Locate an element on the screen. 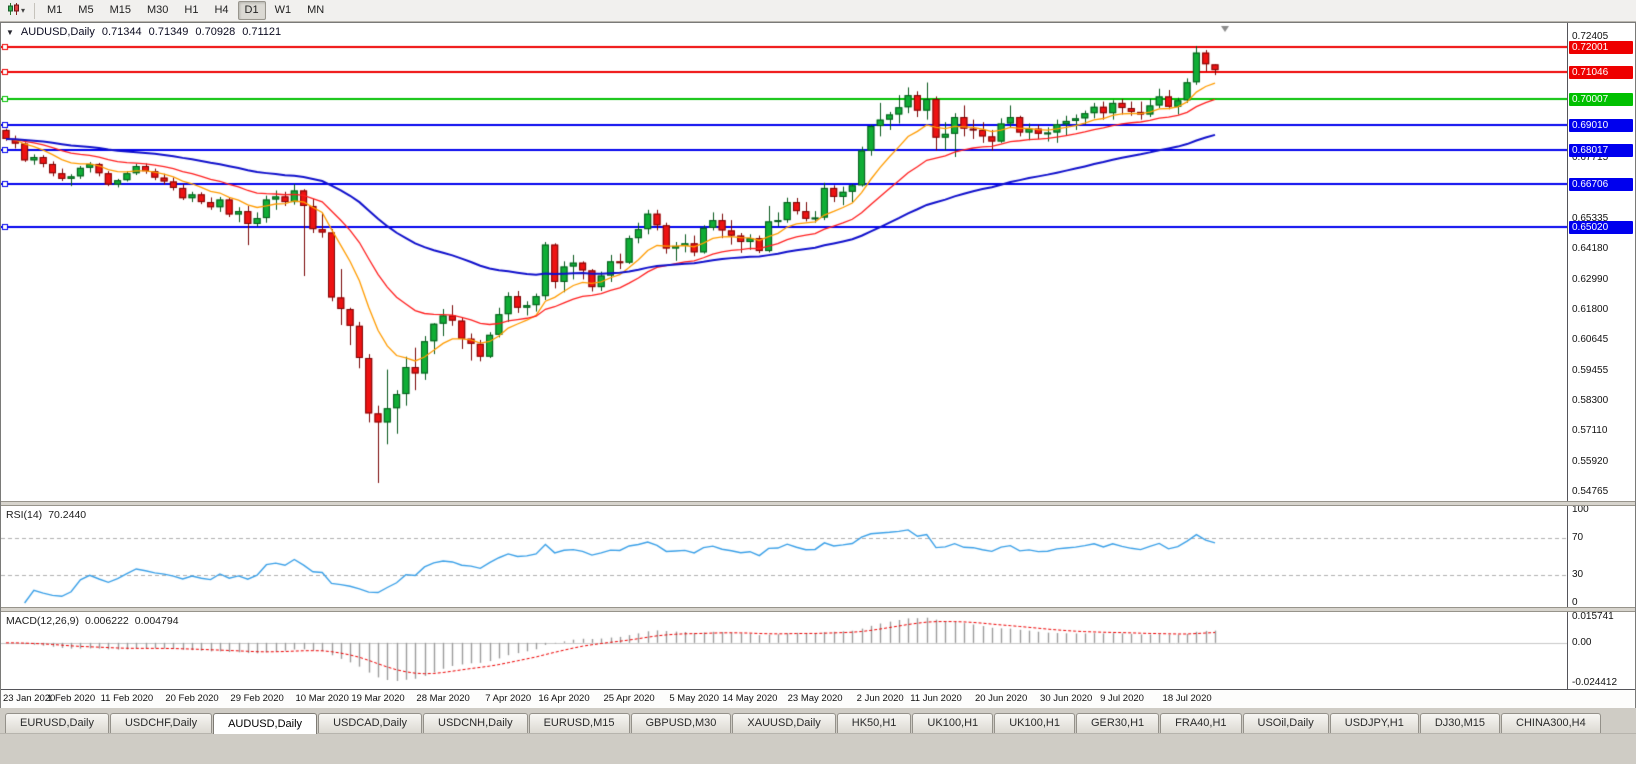  tab-dj30-m15: DJ30,M15 is located at coordinates (1459, 723).